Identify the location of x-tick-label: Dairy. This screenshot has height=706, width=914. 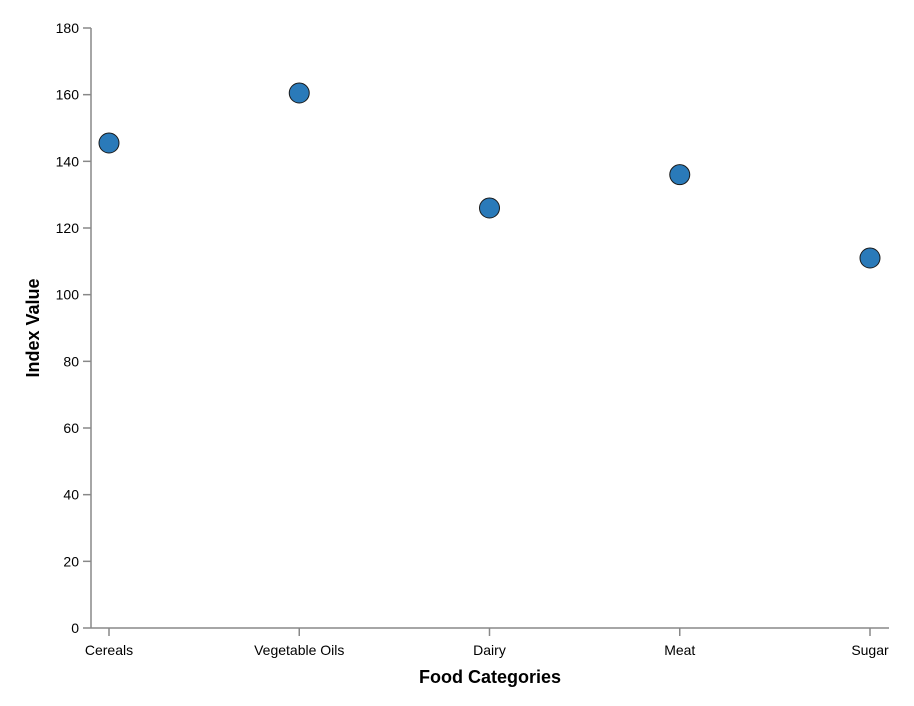
(489, 650).